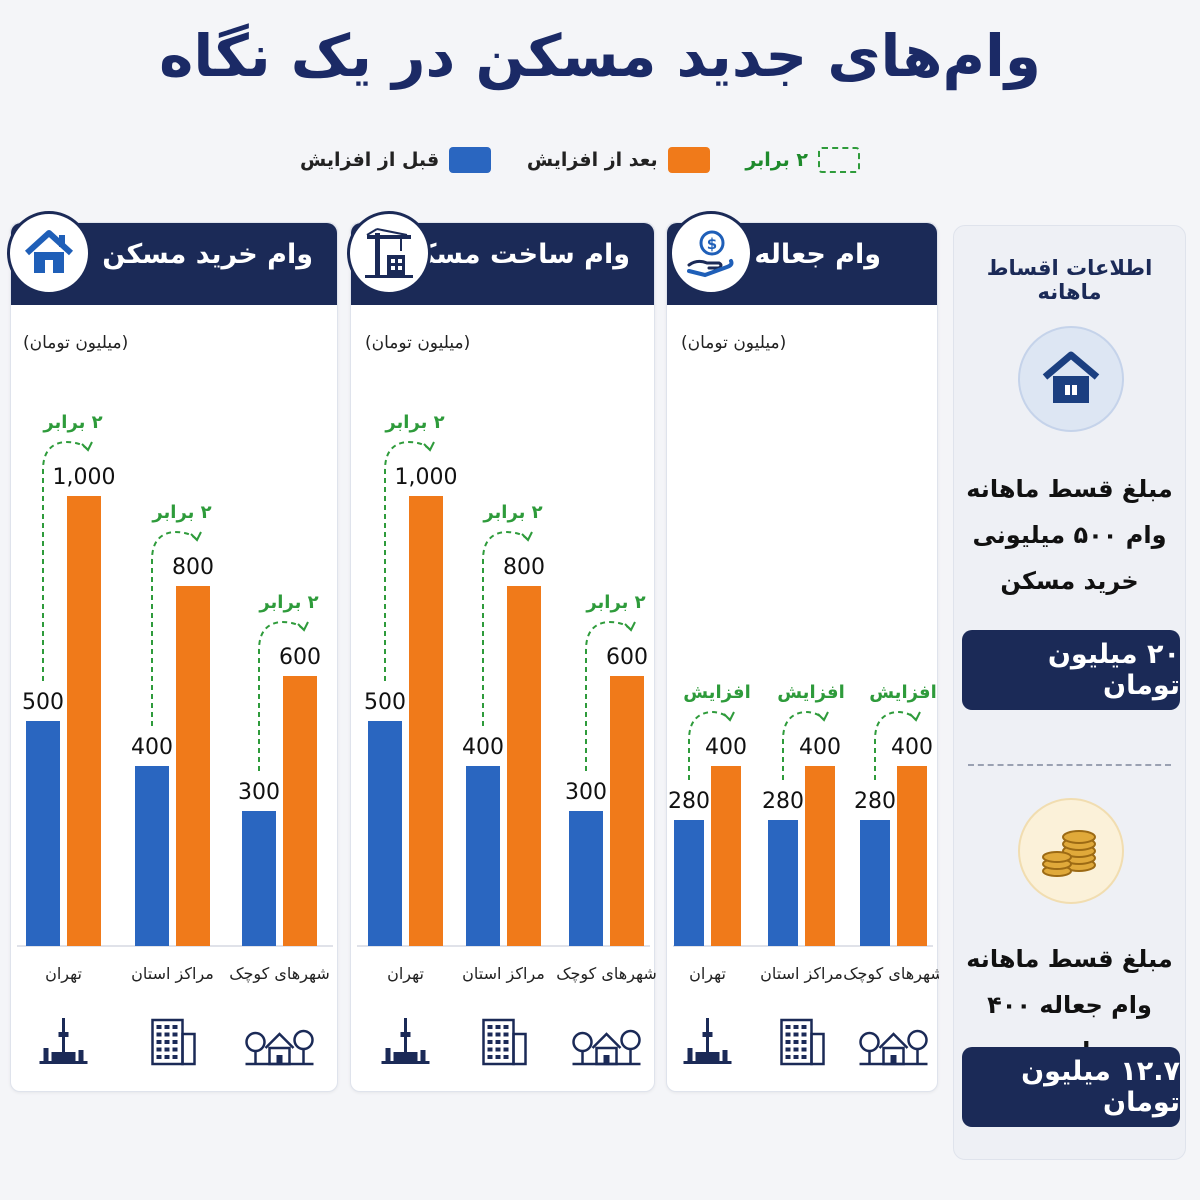 The image size is (1200, 1200). I want to click on panel-title: وام ساخت مسکن, so click(513, 254).